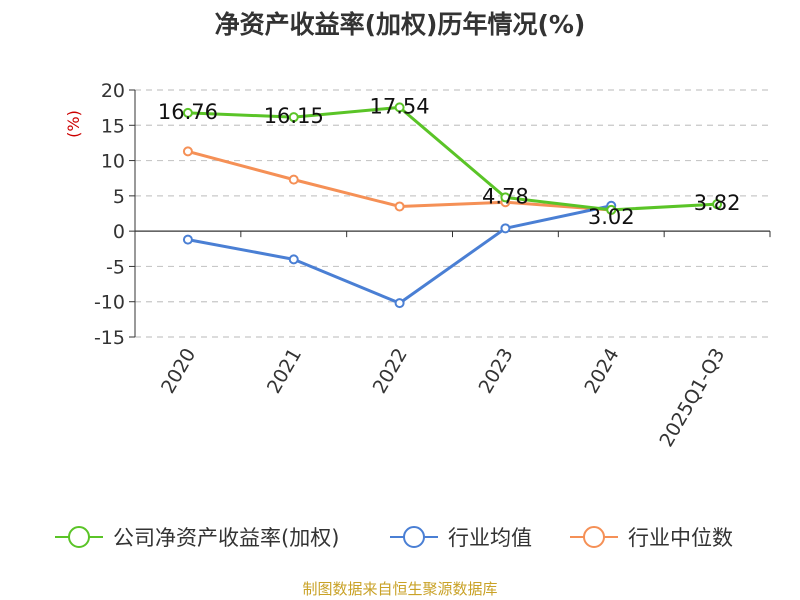 Image resolution: width=800 pixels, height=600 pixels. I want to click on x-tick-label: 2022, so click(390, 371).